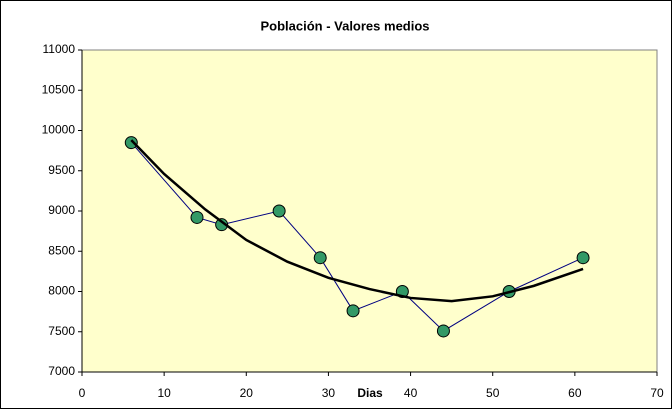 Image resolution: width=672 pixels, height=409 pixels. What do you see at coordinates (657, 393) in the screenshot?
I see `x-tick-label: 70` at bounding box center [657, 393].